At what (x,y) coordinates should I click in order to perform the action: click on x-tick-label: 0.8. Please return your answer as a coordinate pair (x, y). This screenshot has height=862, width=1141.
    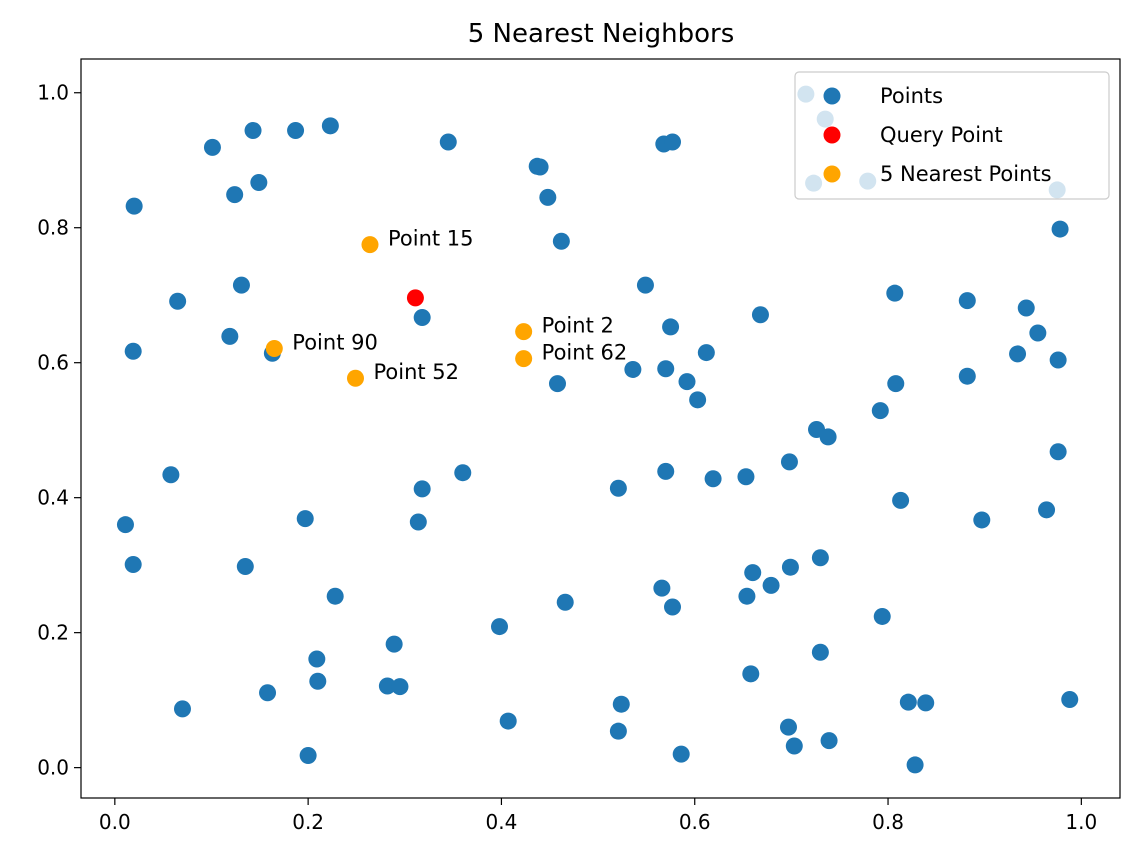
    Looking at the image, I should click on (888, 822).